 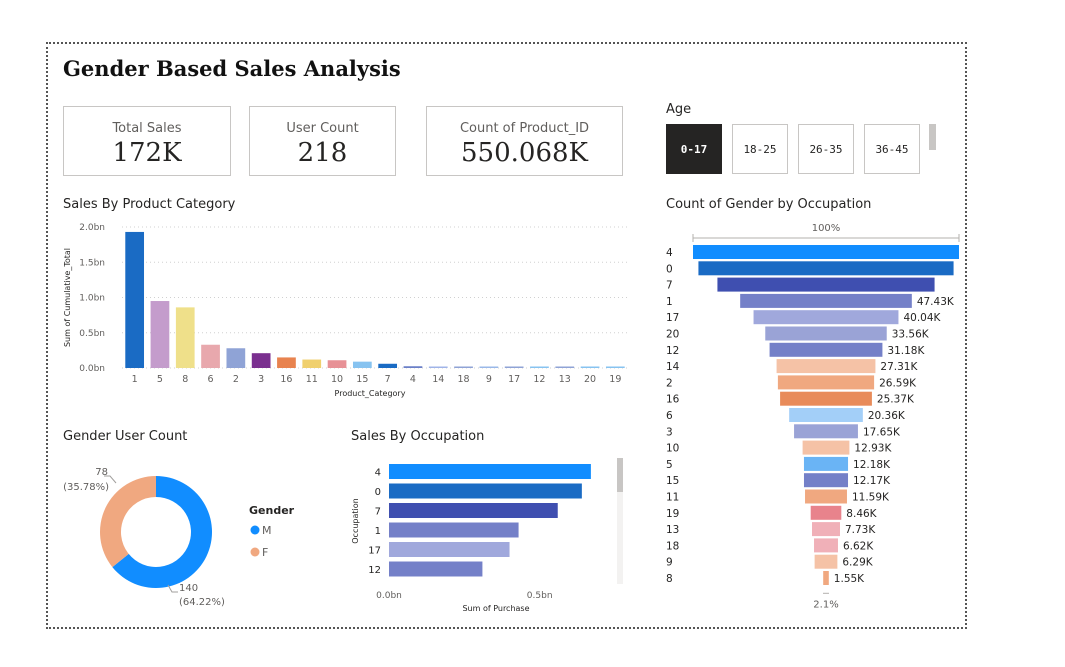 What do you see at coordinates (202, 602) in the screenshot?
I see `slice-label: (64.22%)` at bounding box center [202, 602].